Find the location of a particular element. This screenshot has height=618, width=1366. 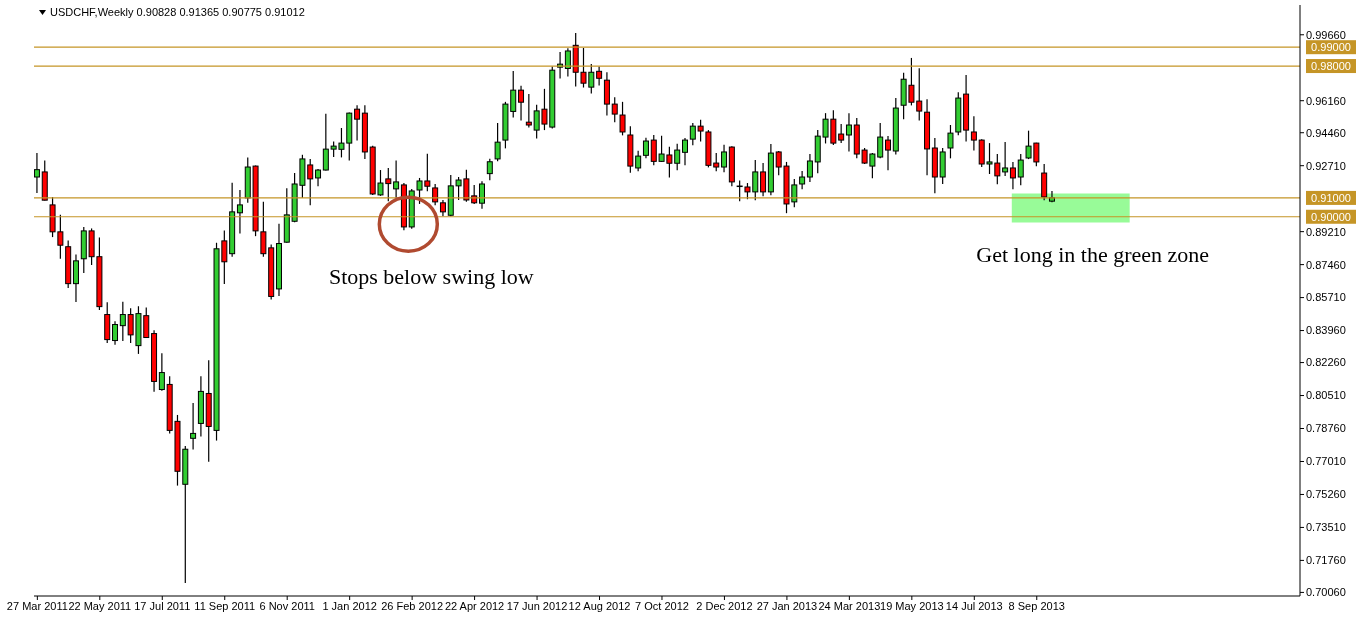

y-tick-label: 0.83960 is located at coordinates (1326, 330).